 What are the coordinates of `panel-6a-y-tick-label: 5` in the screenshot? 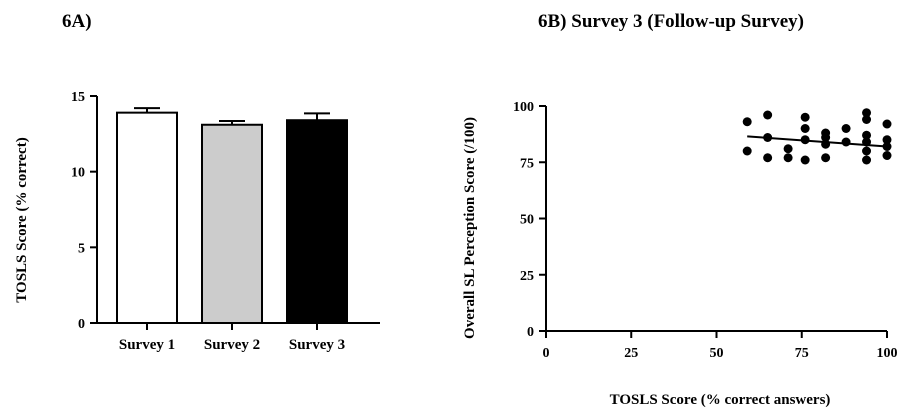 It's located at (81, 248).